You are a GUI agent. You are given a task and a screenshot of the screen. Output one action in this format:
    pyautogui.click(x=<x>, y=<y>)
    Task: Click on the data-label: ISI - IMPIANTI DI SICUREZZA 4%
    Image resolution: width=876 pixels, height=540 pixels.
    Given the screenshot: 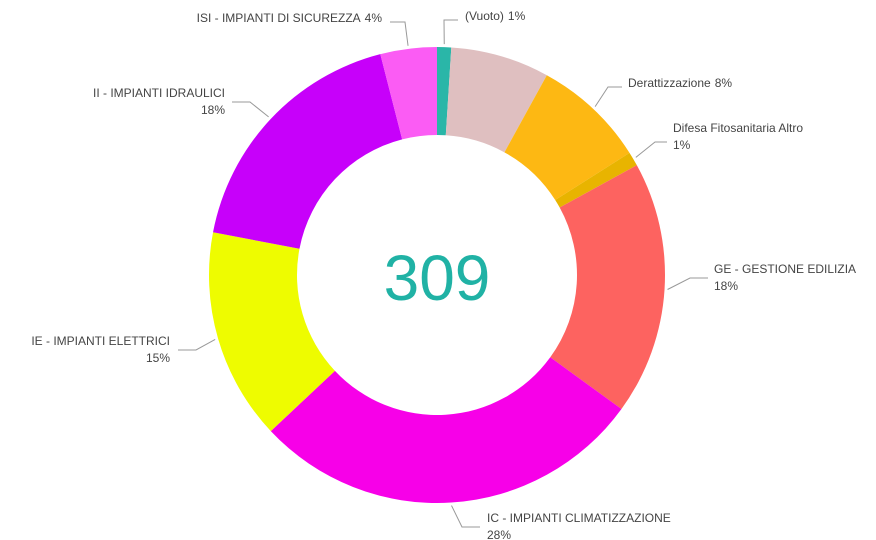 What is the action you would take?
    pyautogui.click(x=290, y=18)
    